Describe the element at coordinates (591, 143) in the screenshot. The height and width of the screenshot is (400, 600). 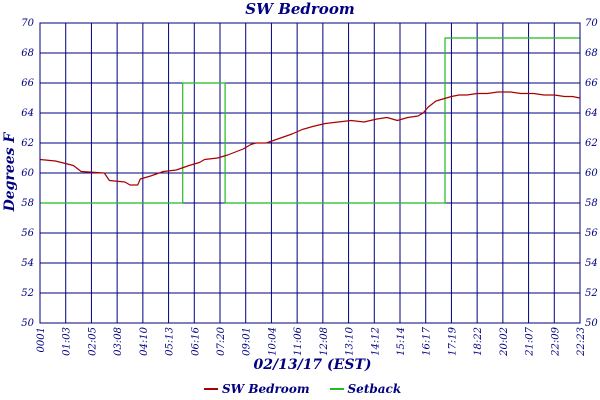
I see `y-tick-label-right: 62` at that location.